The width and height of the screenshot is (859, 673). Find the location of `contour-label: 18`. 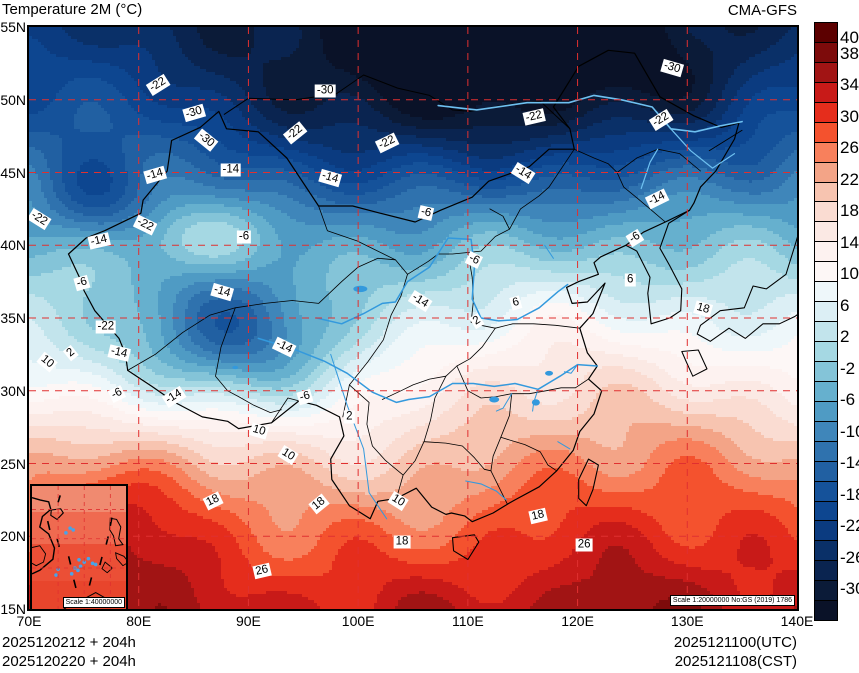

contour-label: 18 is located at coordinates (402, 542).